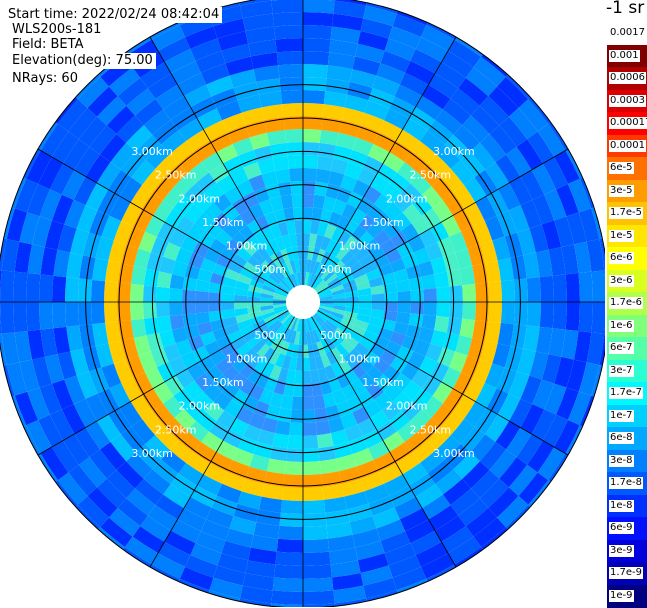 This screenshot has height=608, width=647. Describe the element at coordinates (223, 382) in the screenshot. I see `range-ring-label: 1.50km` at that location.